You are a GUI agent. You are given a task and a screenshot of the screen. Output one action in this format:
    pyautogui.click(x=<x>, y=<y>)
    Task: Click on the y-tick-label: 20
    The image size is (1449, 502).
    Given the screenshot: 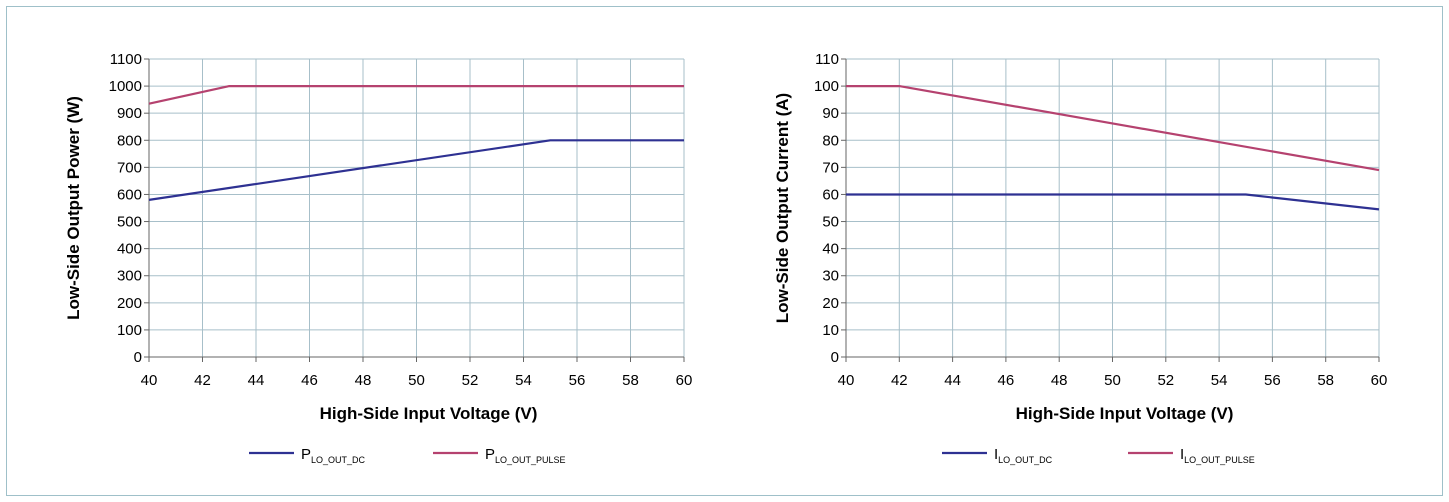 What is the action you would take?
    pyautogui.click(x=830, y=303)
    